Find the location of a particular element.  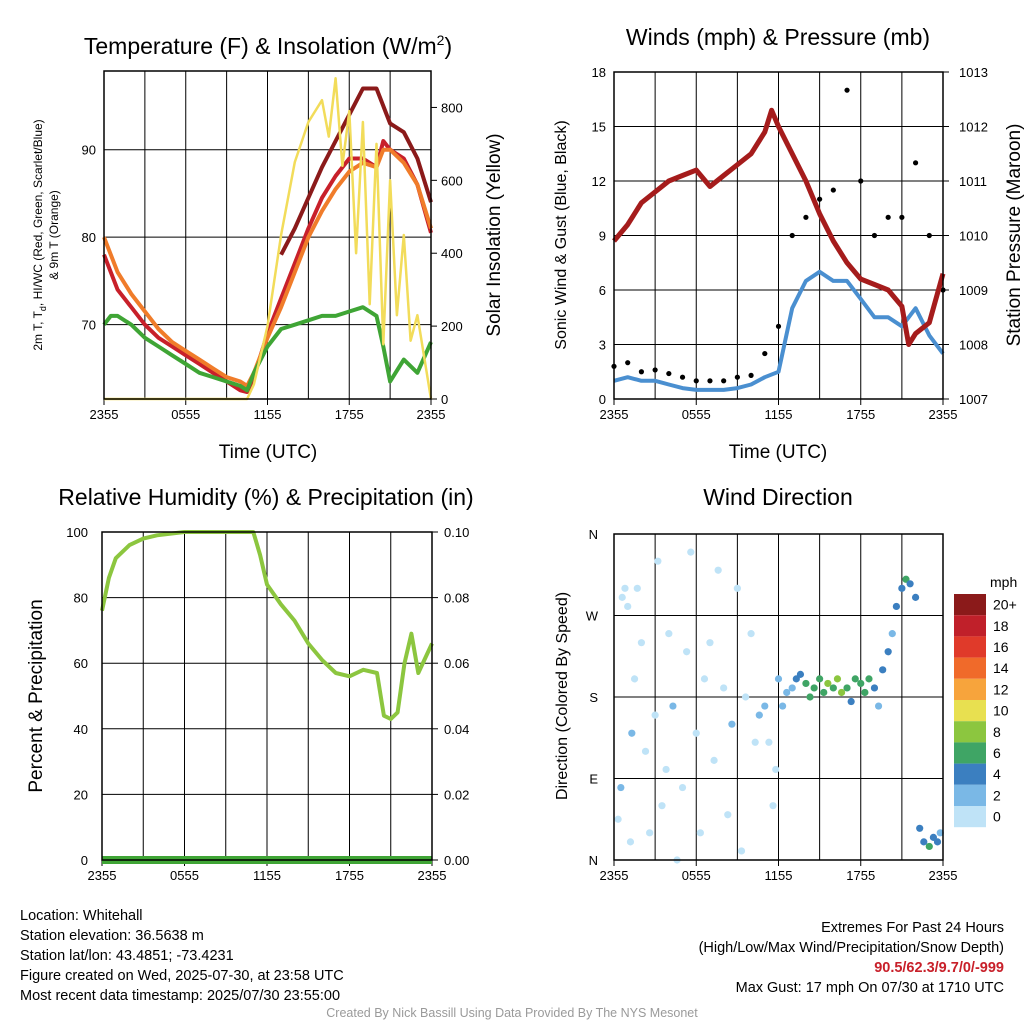

y-axis-label-left: Sonic Wind & Gust (Blue, Black) is located at coordinates (561, 234).